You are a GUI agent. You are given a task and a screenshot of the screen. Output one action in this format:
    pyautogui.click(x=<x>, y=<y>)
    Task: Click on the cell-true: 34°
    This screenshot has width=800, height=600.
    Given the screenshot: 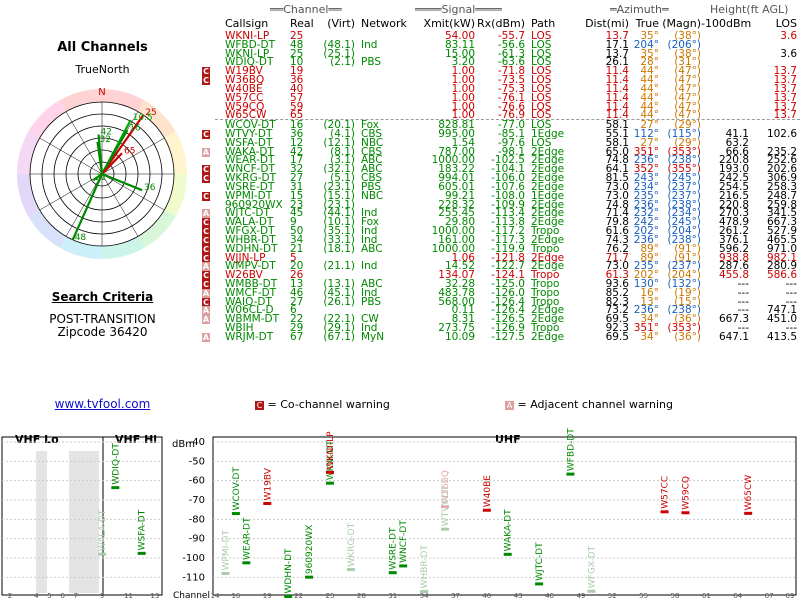 What is the action you would take?
    pyautogui.click(x=649, y=336)
    